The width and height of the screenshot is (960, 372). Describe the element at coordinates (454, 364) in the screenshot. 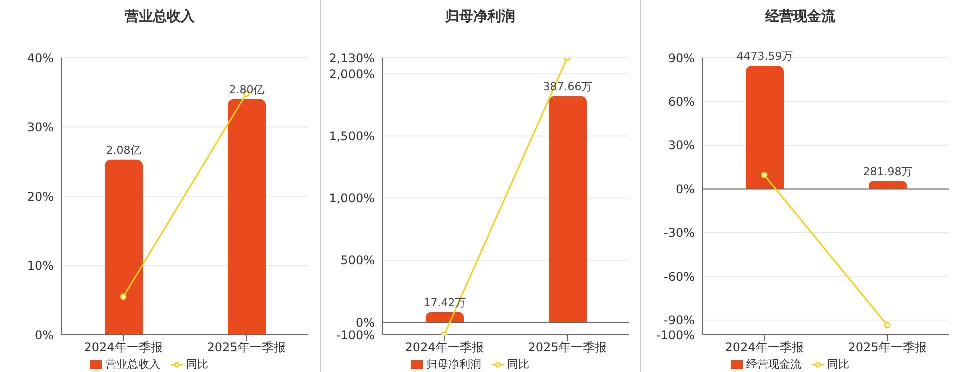

I see `legend-label: 归母净利润` at that location.